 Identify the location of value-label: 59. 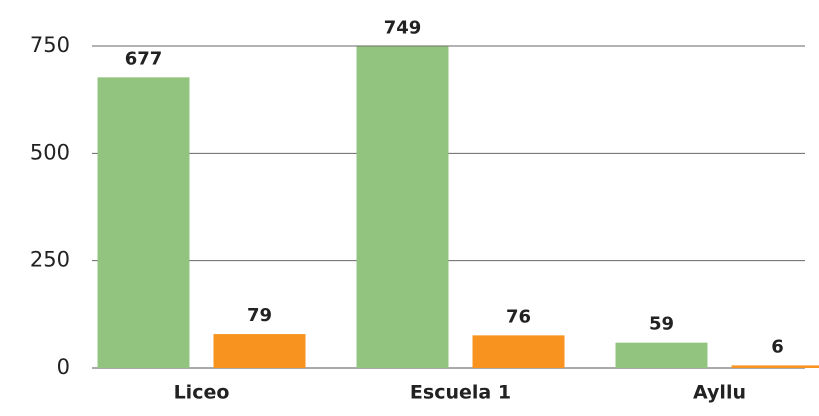
(661, 324).